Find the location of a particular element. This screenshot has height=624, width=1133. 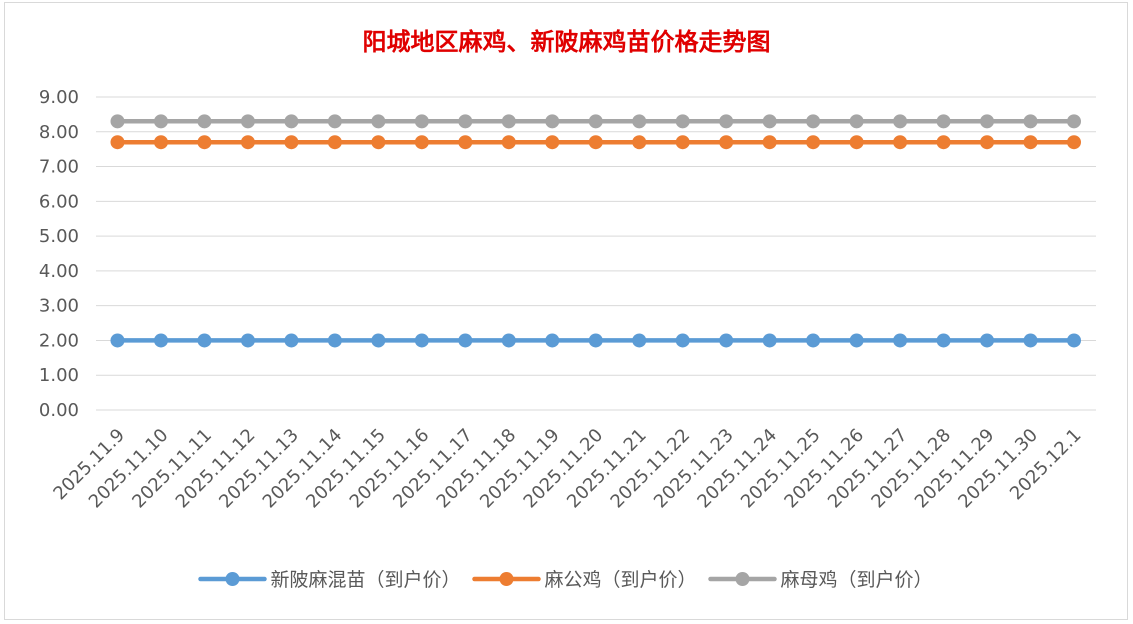

y-tick-label: 2.00 is located at coordinates (59, 340).